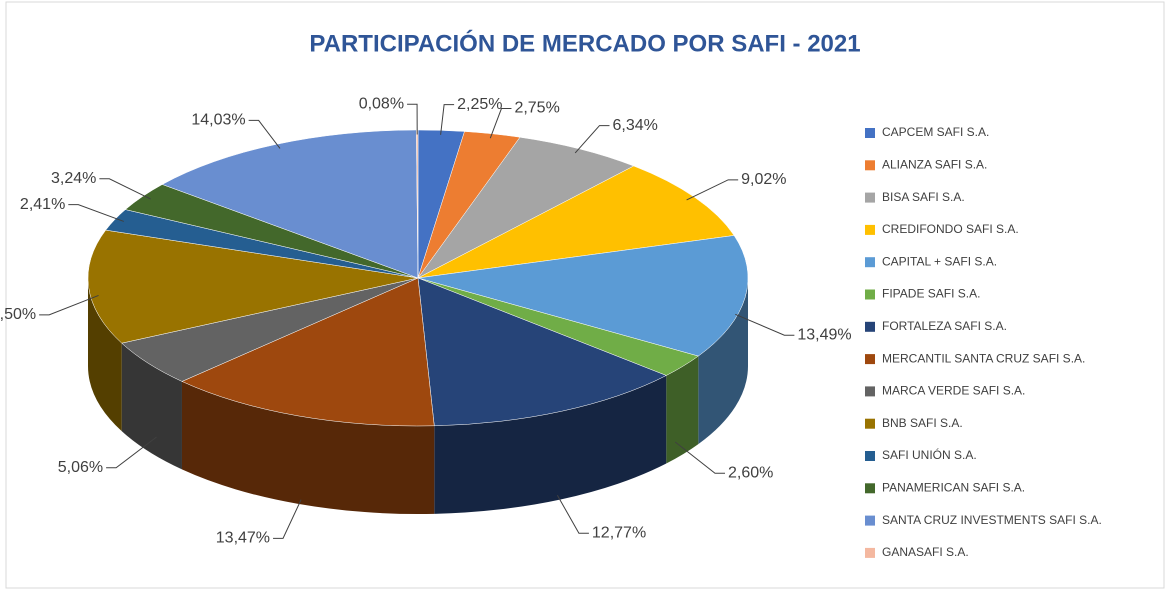 Image resolution: width=1169 pixels, height=598 pixels. Describe the element at coordinates (479, 104) in the screenshot. I see `data-label: 2,25%` at that location.